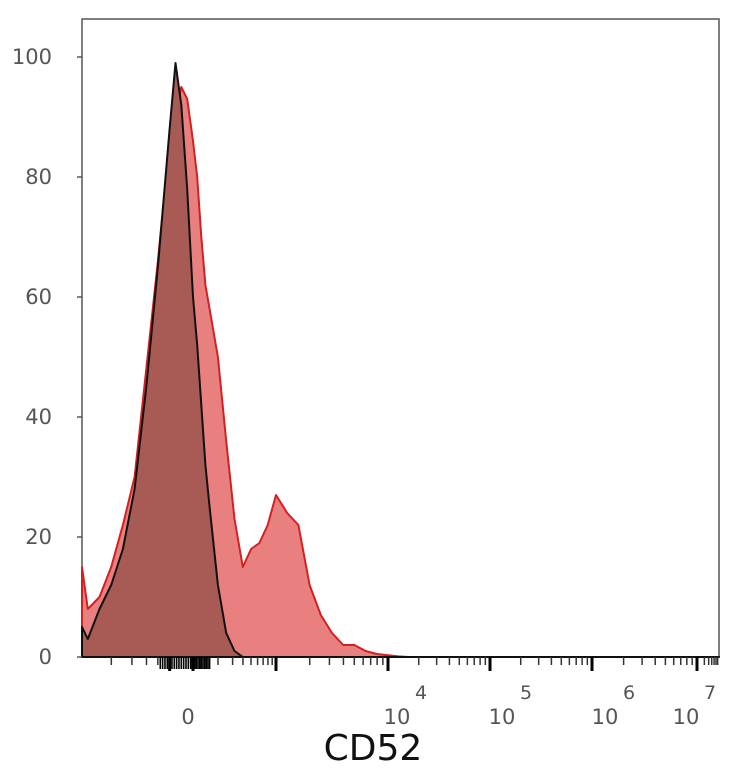 The height and width of the screenshot is (768, 734). I want to click on x-tick-label: 0, so click(187, 717).